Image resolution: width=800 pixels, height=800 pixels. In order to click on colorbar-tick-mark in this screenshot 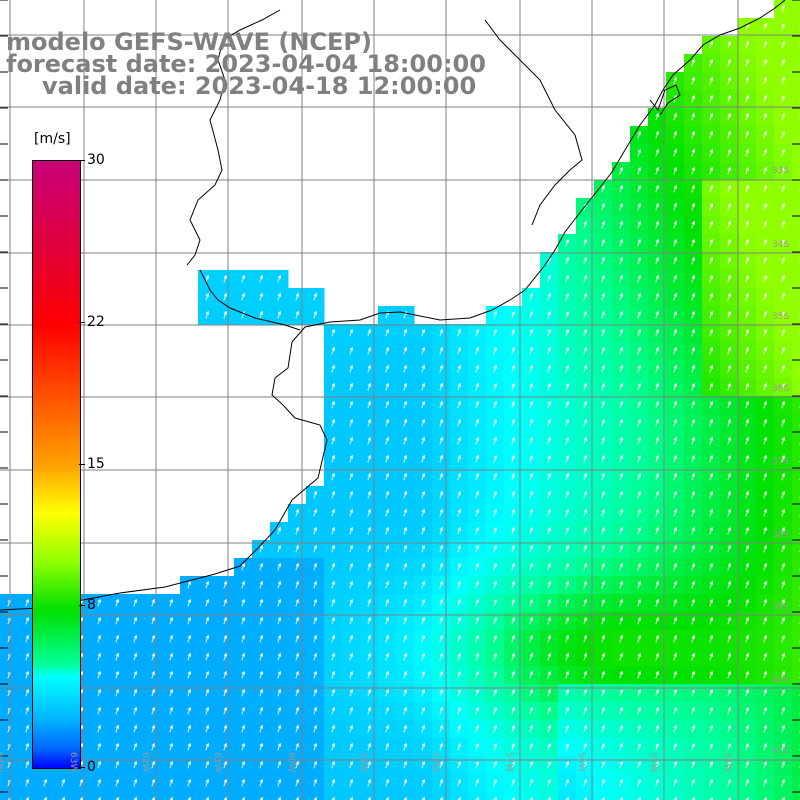, I will do `click(82, 464)`.